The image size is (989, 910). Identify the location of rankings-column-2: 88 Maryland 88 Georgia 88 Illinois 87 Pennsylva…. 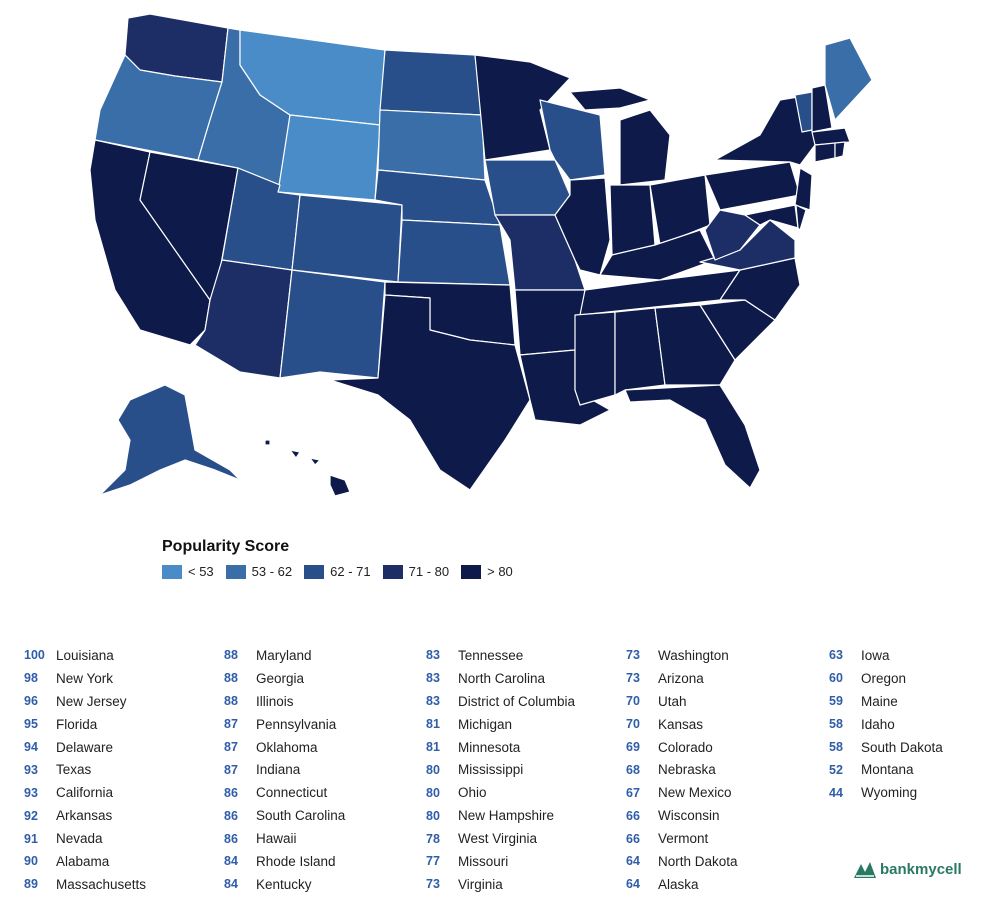
(319, 770).